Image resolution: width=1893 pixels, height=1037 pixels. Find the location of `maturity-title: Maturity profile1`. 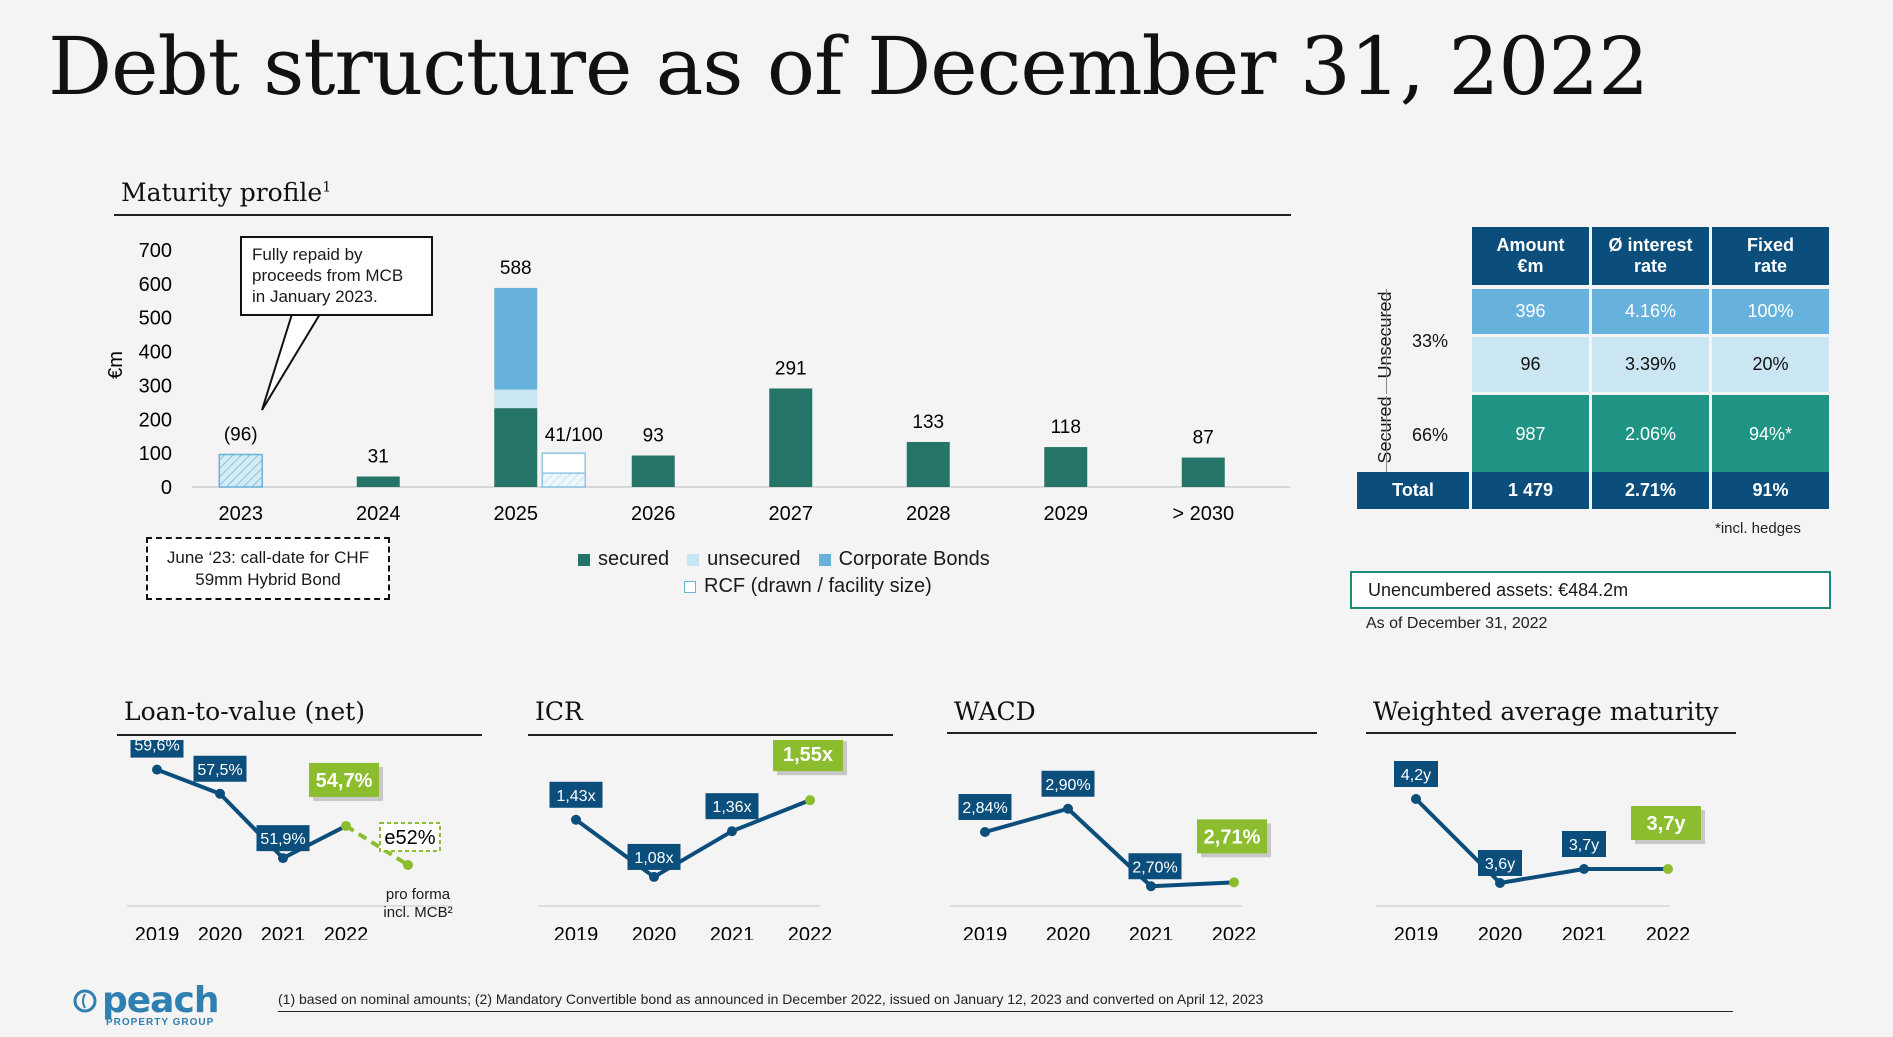

maturity-title: Maturity profile1 is located at coordinates (226, 192).